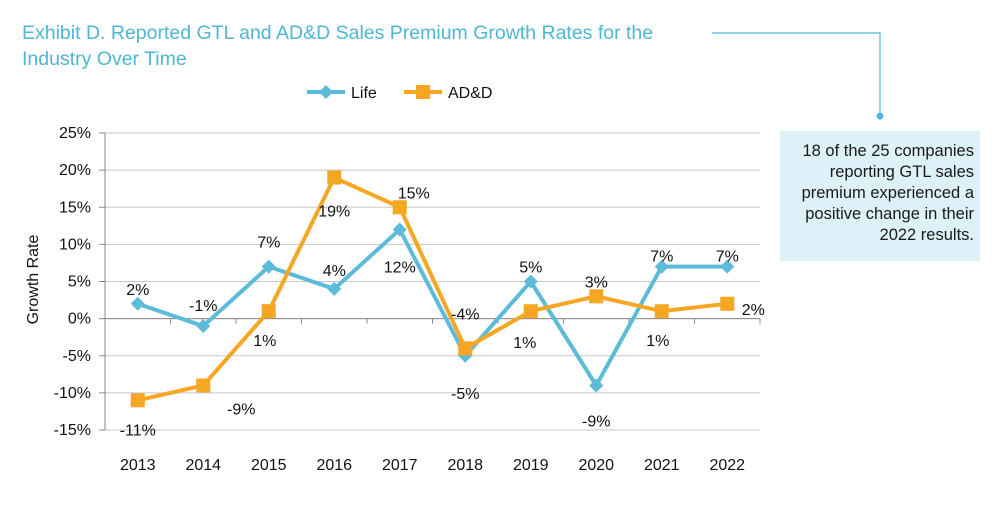 This screenshot has height=511, width=1000. Describe the element at coordinates (334, 271) in the screenshot. I see `life-data-label: 4%` at that location.